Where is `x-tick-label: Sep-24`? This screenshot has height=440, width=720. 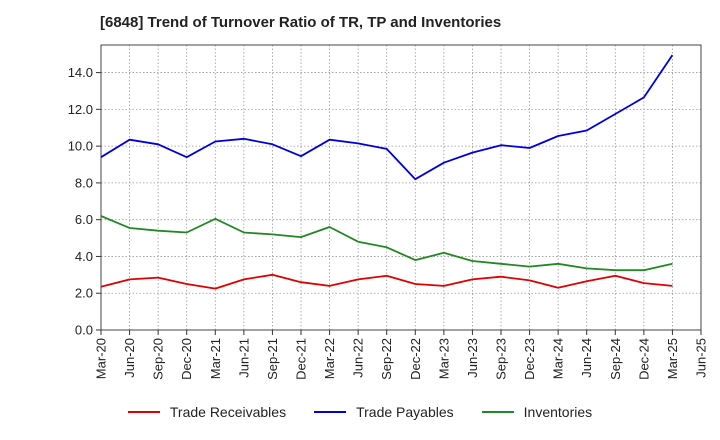 x-tick-label: Sep-24 is located at coordinates (615, 359).